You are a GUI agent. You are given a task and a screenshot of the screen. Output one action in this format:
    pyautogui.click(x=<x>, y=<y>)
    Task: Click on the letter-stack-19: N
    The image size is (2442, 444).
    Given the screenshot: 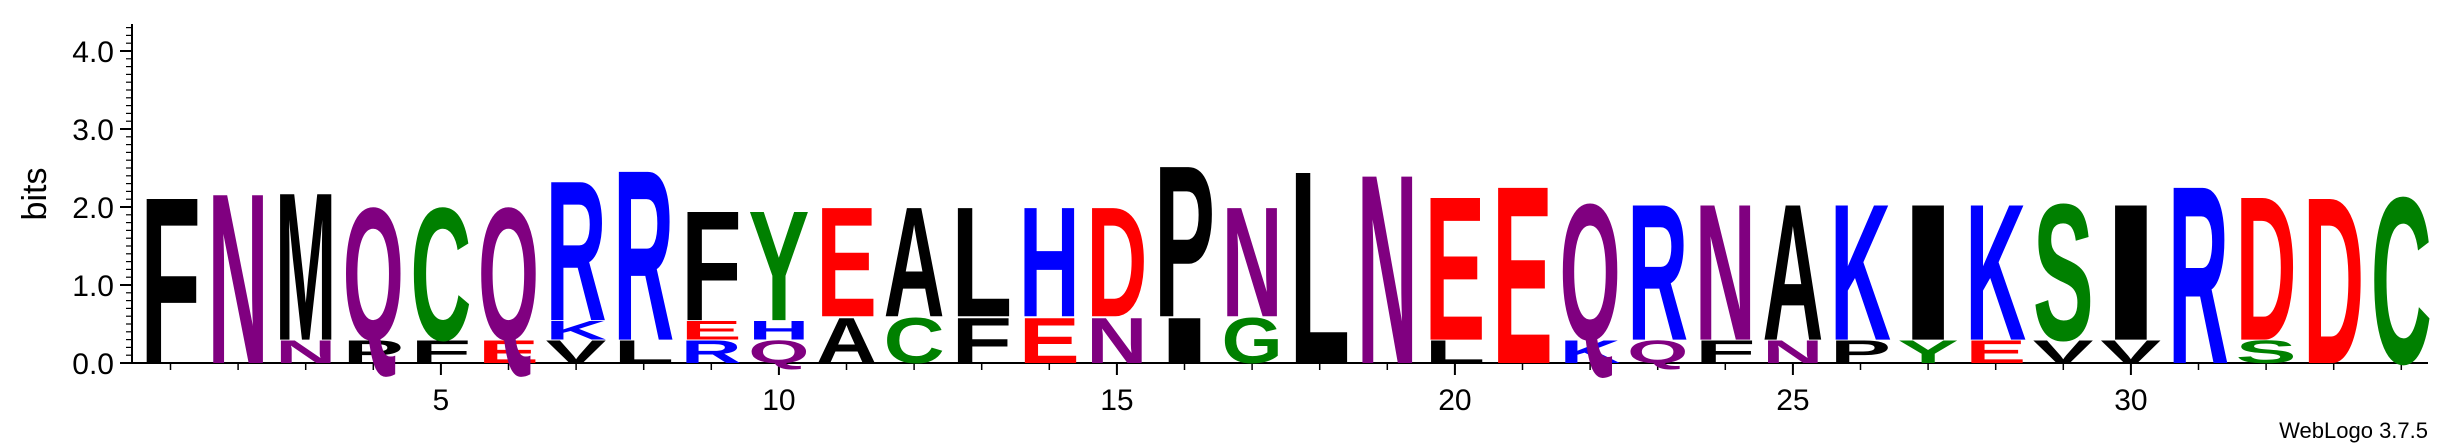 What is the action you would take?
    pyautogui.click(x=1387, y=269)
    